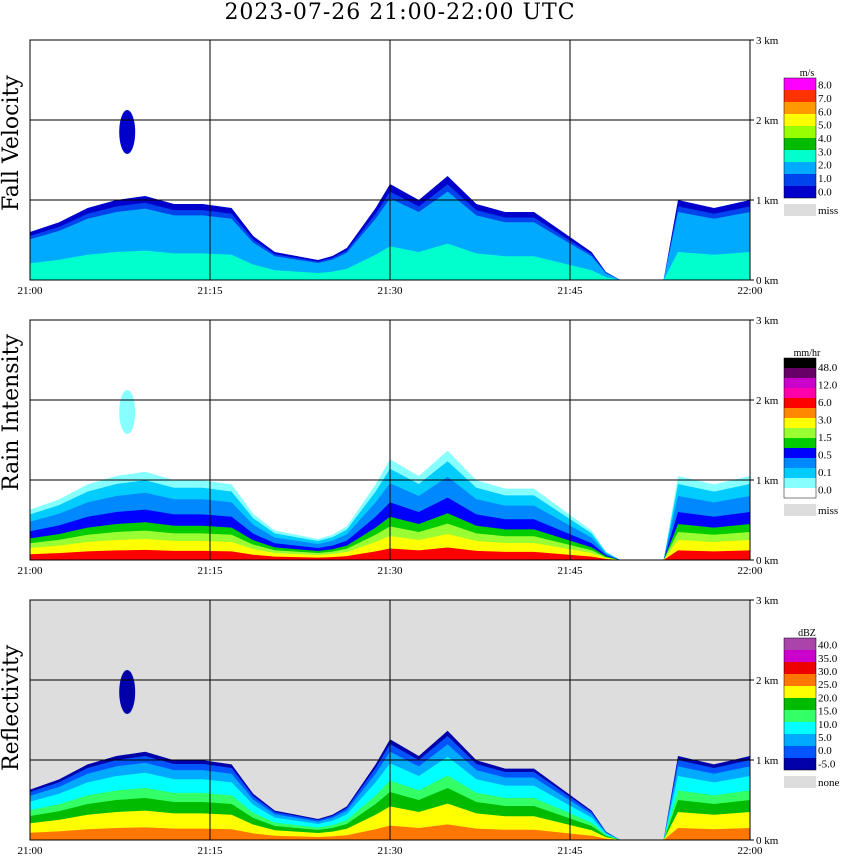 Image resolution: width=850 pixels, height=868 pixels. Describe the element at coordinates (767, 601) in the screenshot. I see `y-tick-label: 3 km` at that location.